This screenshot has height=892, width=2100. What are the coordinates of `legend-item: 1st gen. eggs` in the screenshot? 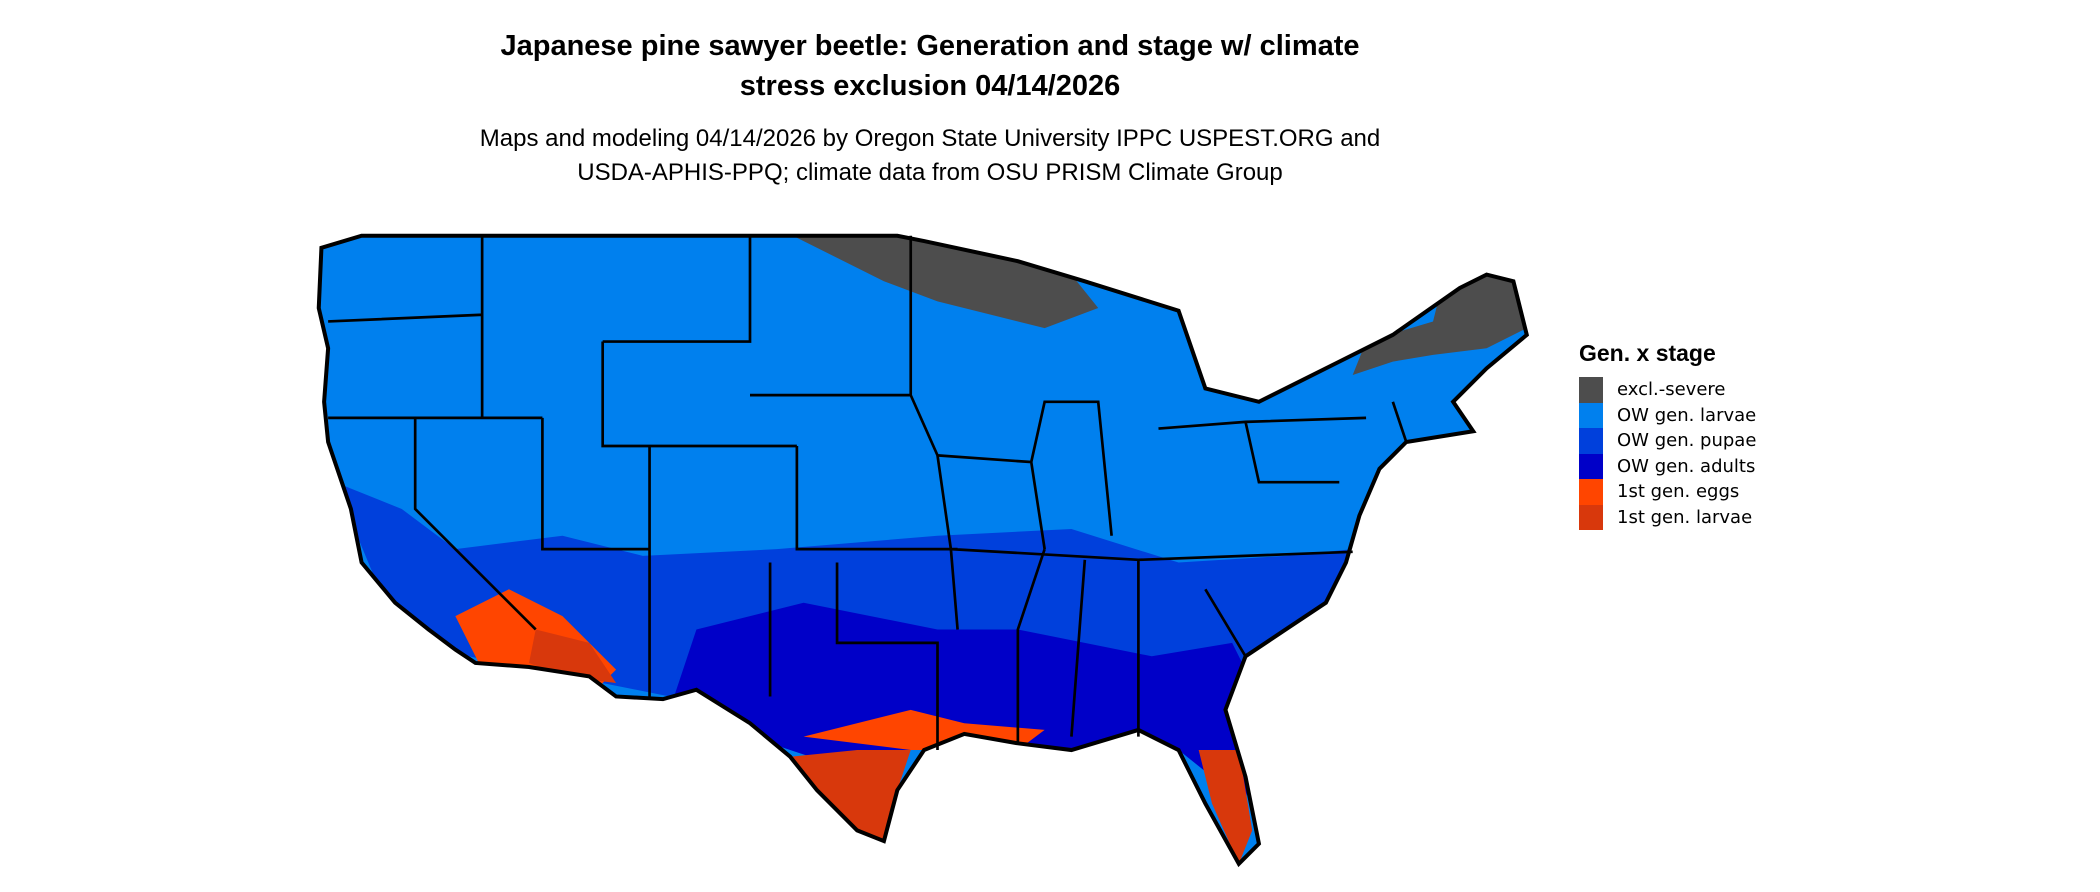 It's located at (1667, 492).